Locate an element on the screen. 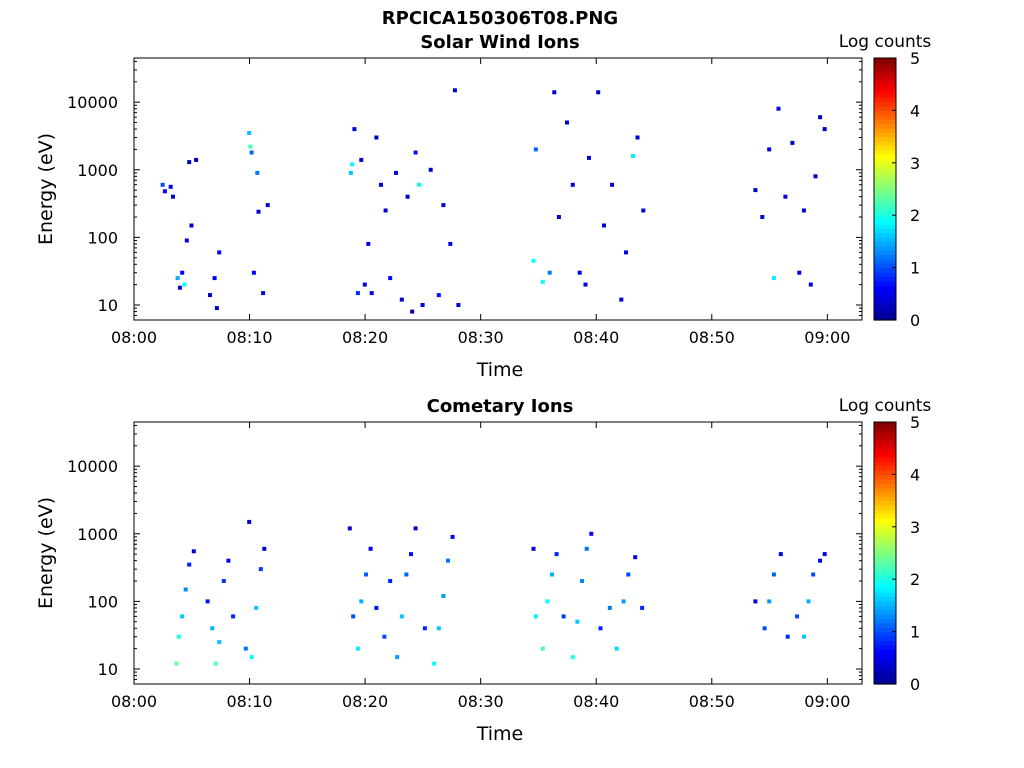  y-tick-label: 100 is located at coordinates (102, 601).